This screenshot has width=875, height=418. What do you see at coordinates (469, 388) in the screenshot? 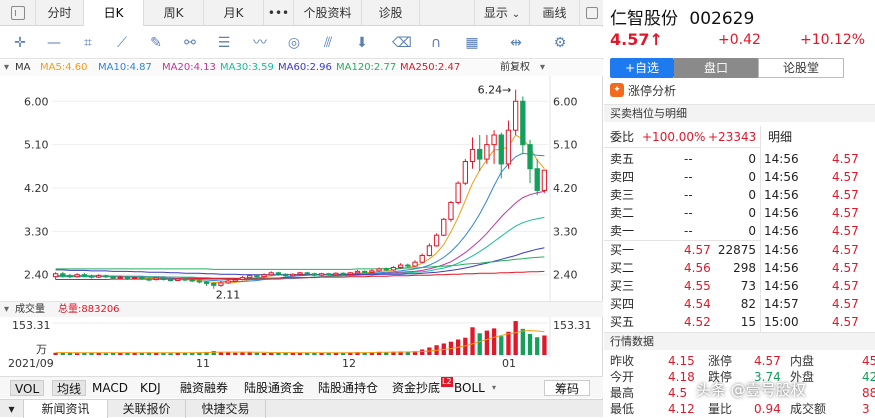
I see `indicator-boll: BOLL` at bounding box center [469, 388].